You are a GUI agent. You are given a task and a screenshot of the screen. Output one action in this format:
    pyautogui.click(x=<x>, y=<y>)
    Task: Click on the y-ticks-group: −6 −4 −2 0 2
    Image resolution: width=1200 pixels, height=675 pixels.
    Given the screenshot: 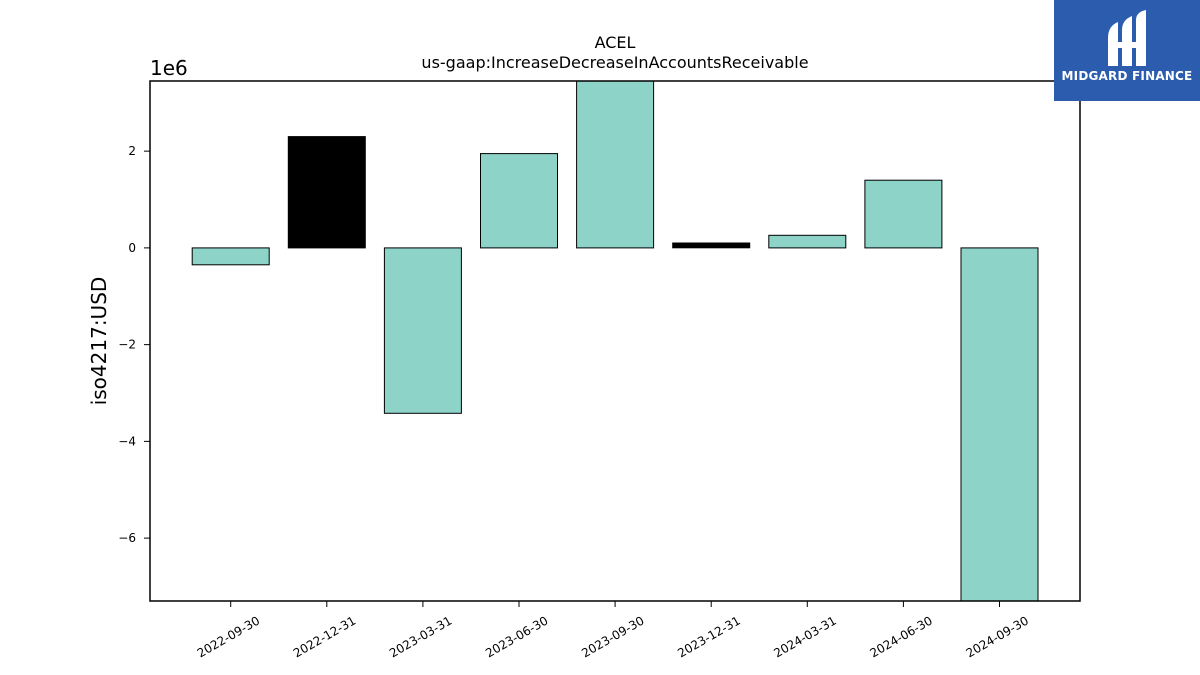 What is the action you would take?
    pyautogui.click(x=134, y=344)
    